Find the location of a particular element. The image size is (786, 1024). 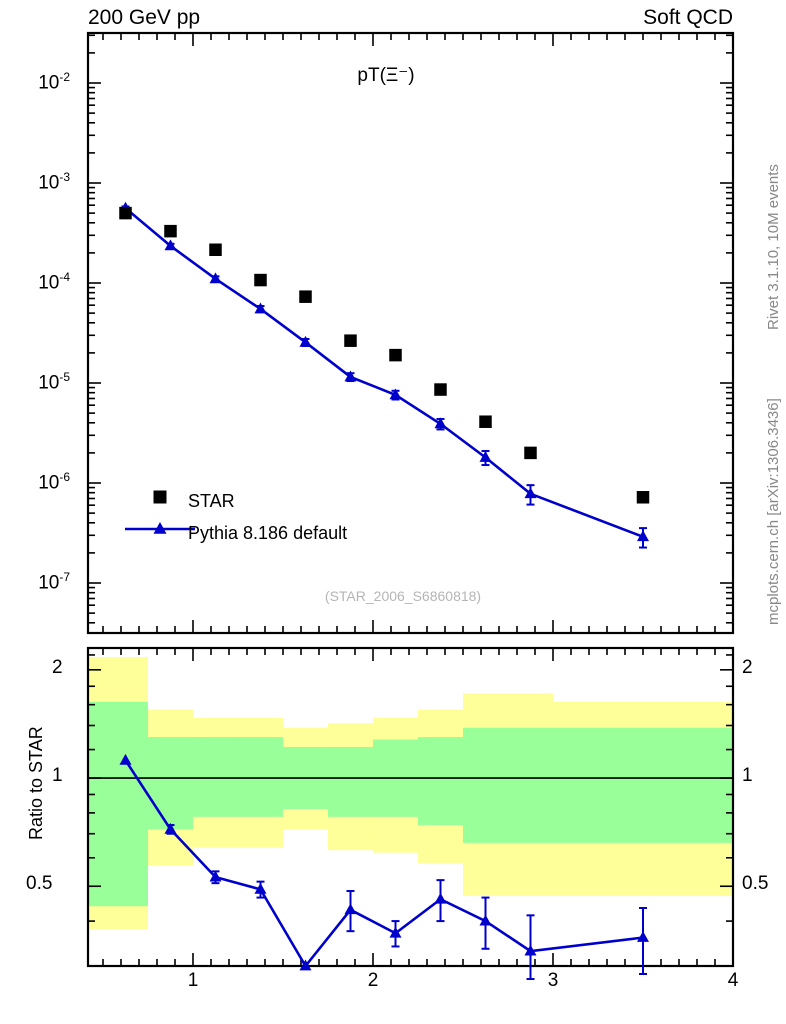

legend-marker-triangle is located at coordinates (160, 527).